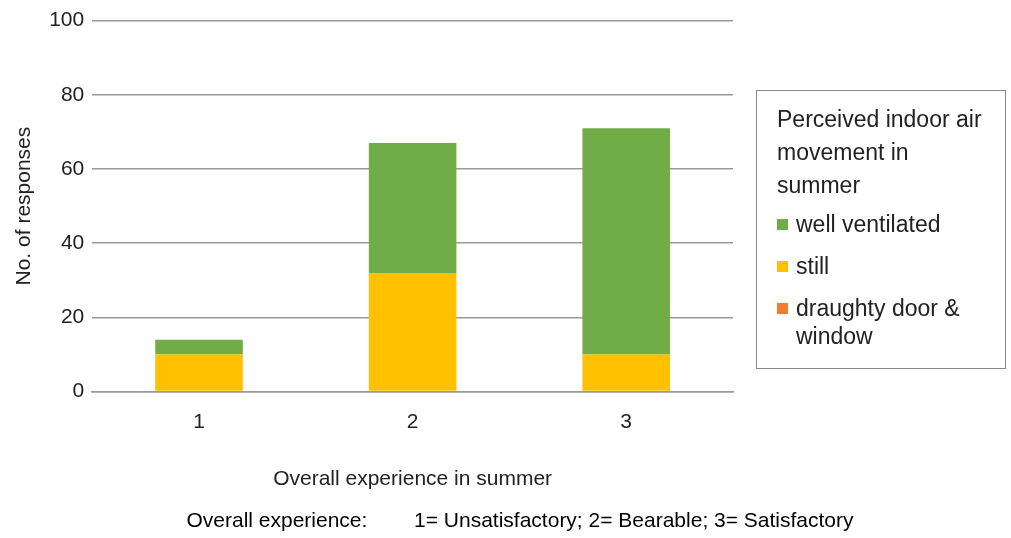 The width and height of the screenshot is (1011, 538). I want to click on legend-label: well ventilated, so click(868, 224).